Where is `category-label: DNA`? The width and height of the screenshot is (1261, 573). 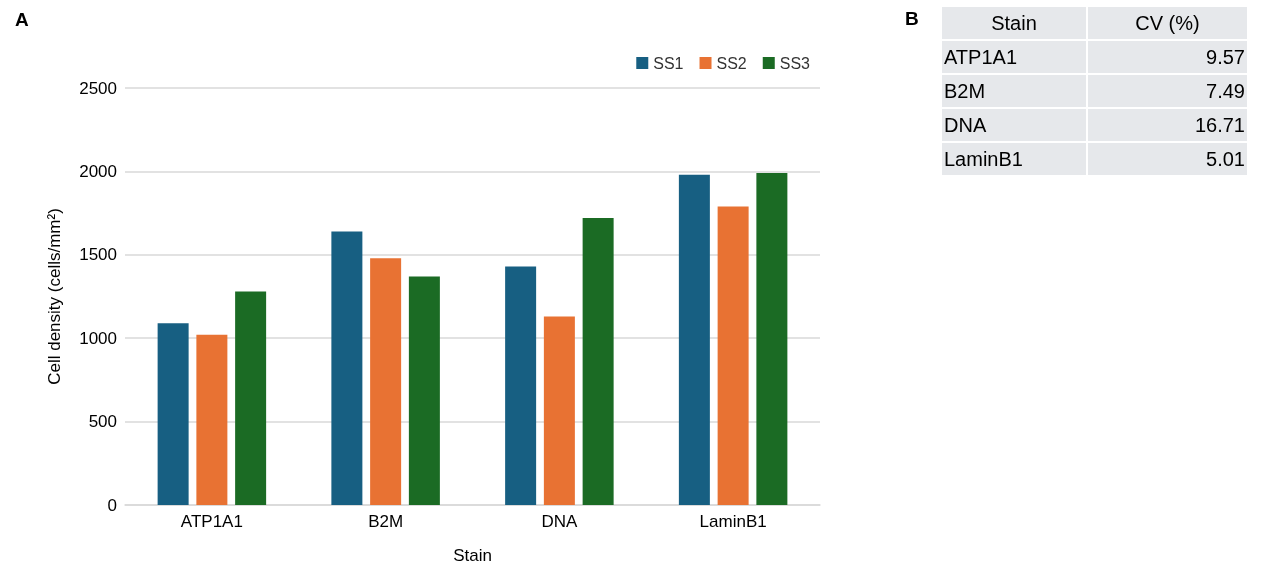
category-label: DNA is located at coordinates (1014, 125).